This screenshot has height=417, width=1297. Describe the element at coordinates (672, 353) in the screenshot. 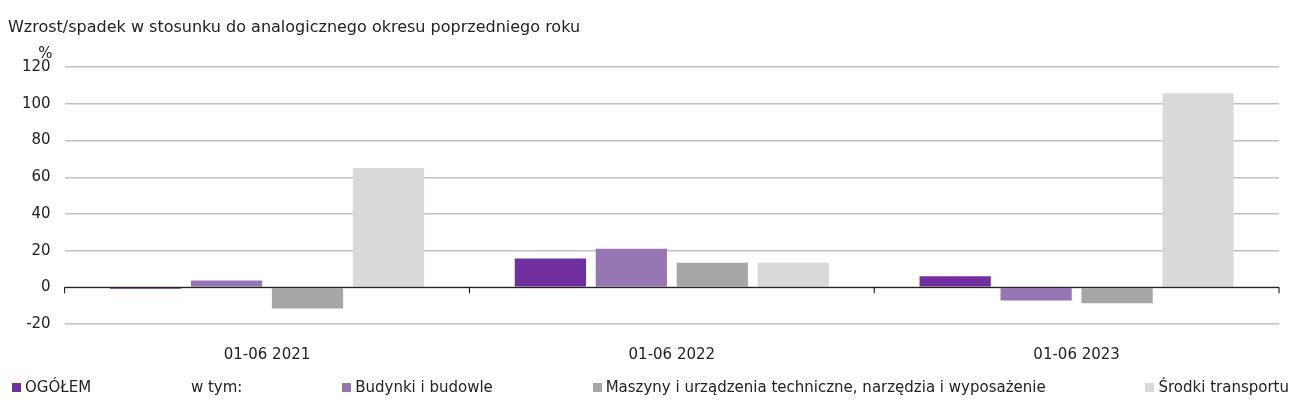

I see `x-tick-label: 01-06 2022` at that location.